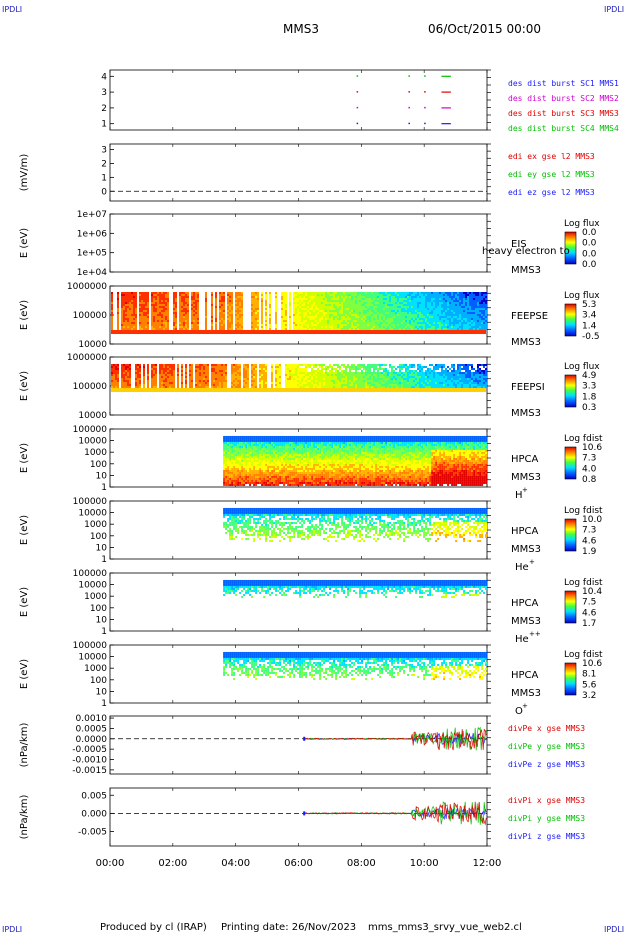 This screenshot has width=630, height=934. What do you see at coordinates (589, 326) in the screenshot?
I see `colorbar-tick-label: 1.4` at bounding box center [589, 326].